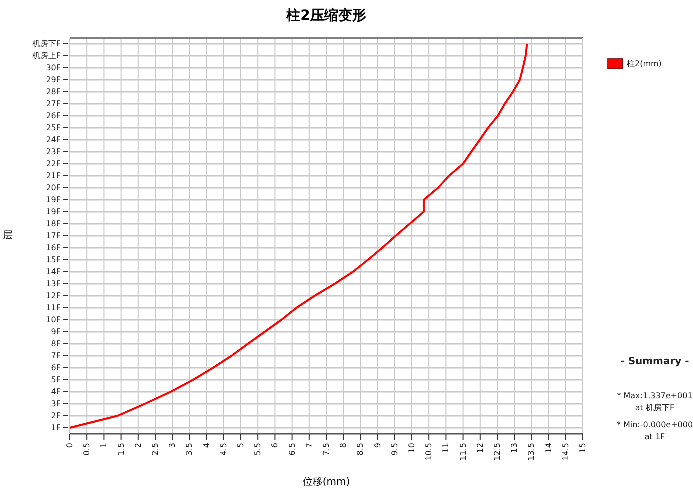  Describe the element at coordinates (54, 140) in the screenshot. I see `y-tick-label: 24F` at that location.